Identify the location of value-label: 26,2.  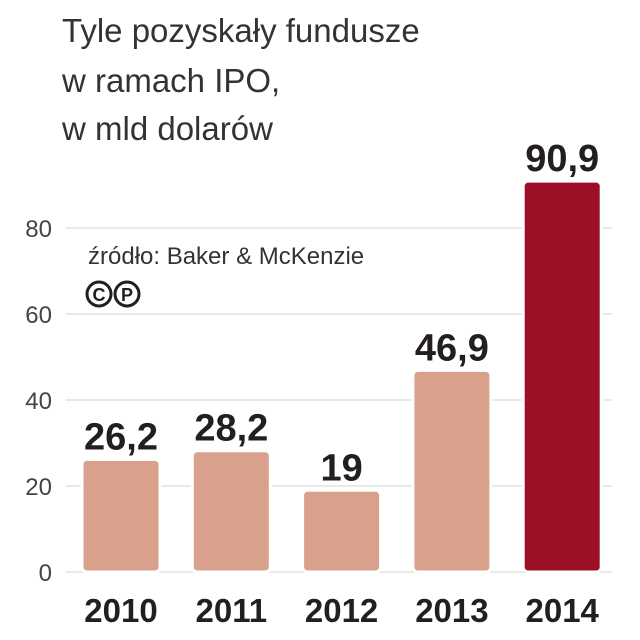
(121, 437).